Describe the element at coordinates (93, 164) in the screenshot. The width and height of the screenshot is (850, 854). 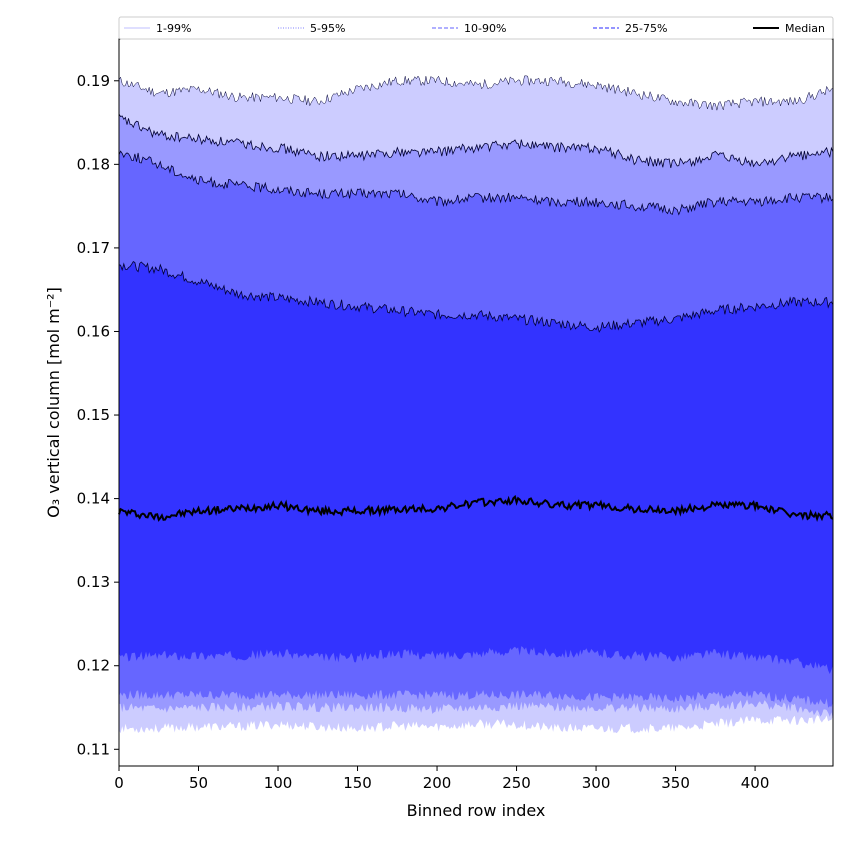
I see `y-tick-label: 0.18` at that location.